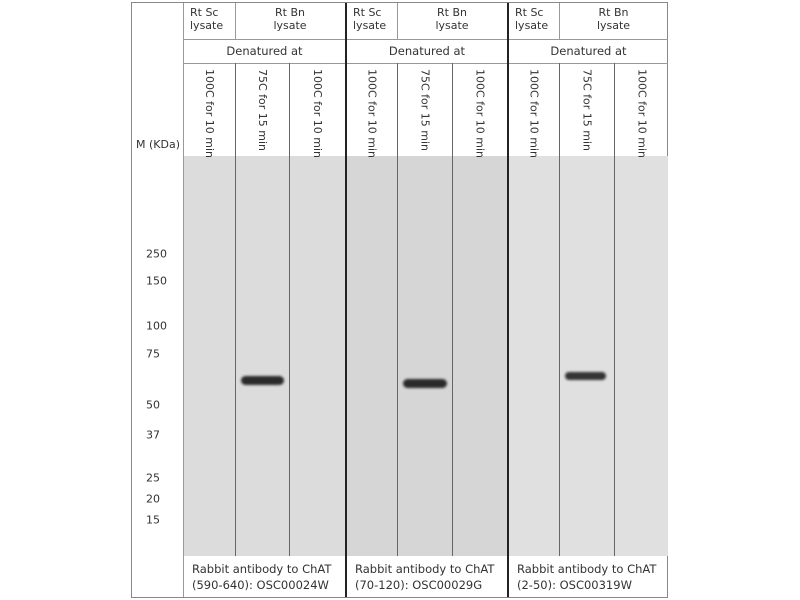 The height and width of the screenshot is (600, 800). What do you see at coordinates (419, 585) in the screenshot?
I see `caption-line: (70-120): OSC00029G` at bounding box center [419, 585].